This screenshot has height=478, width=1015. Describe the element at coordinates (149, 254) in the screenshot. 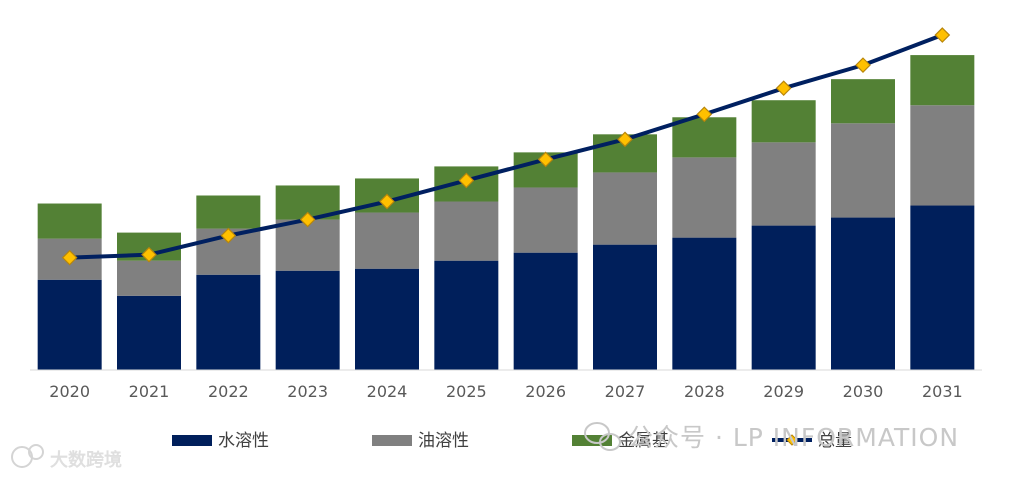

I see `total-marker-2021` at that location.